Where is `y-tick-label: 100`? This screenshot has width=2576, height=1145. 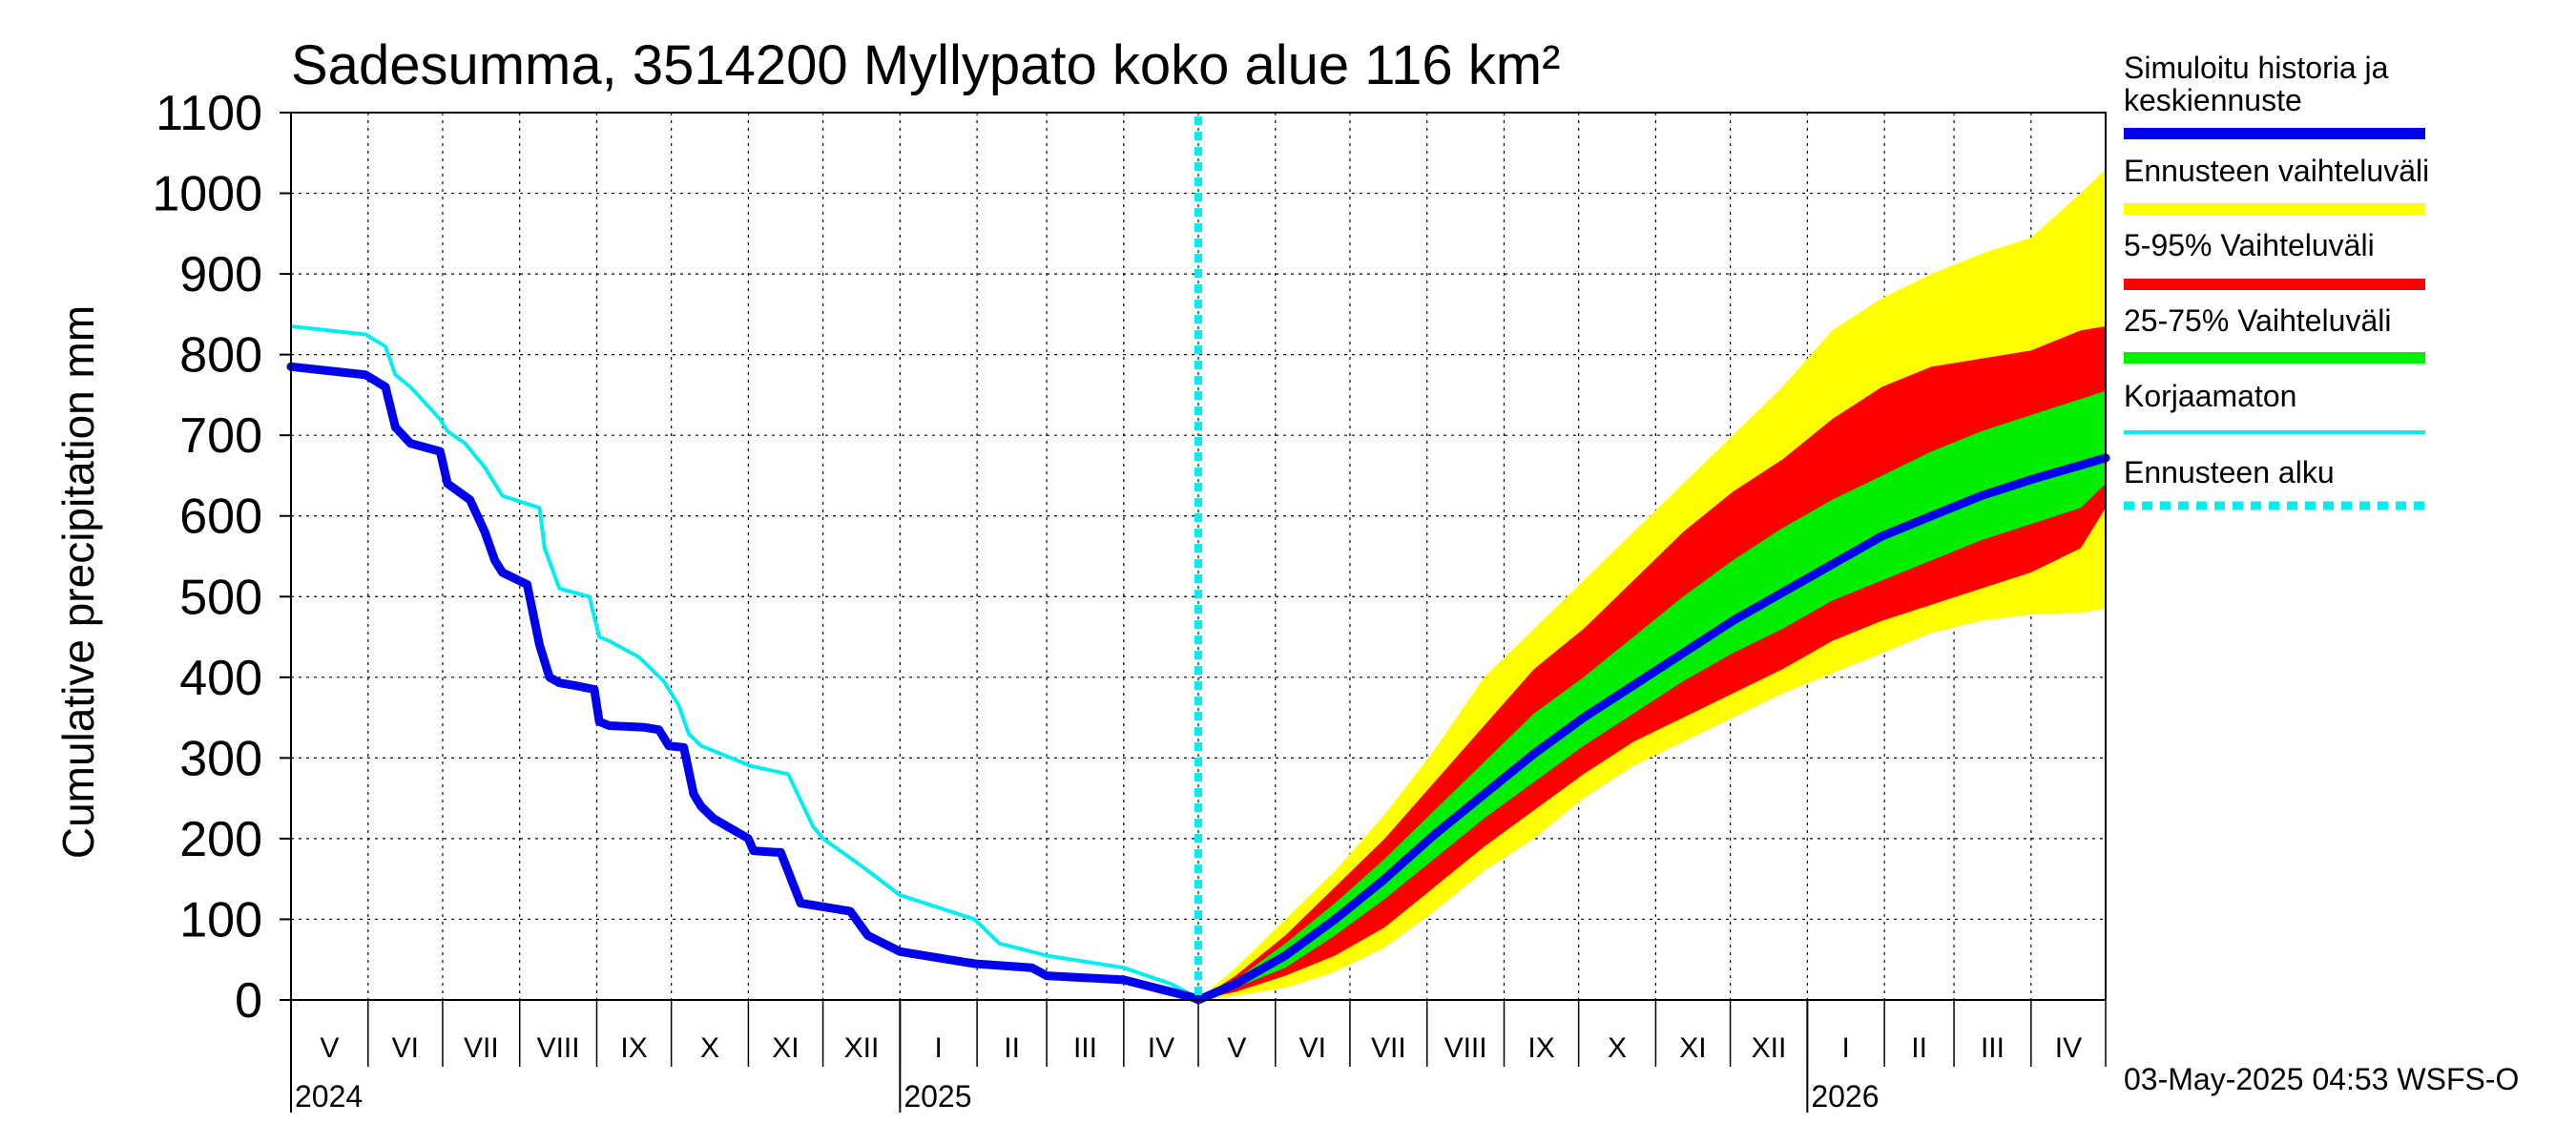
y-tick-label: 100 is located at coordinates (220, 920).